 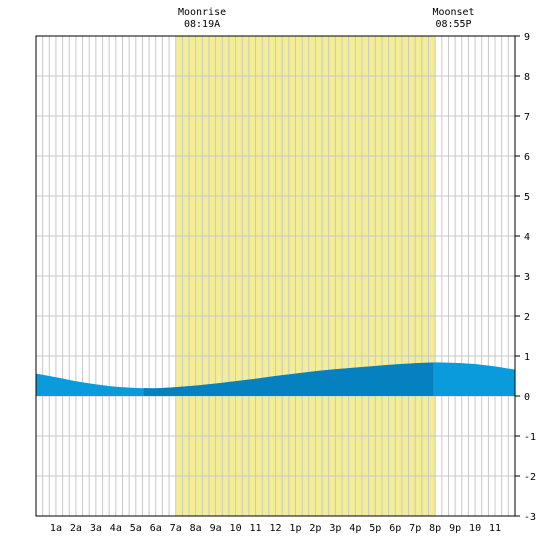 I want to click on x-tick-label: 6p, so click(x=395, y=528).